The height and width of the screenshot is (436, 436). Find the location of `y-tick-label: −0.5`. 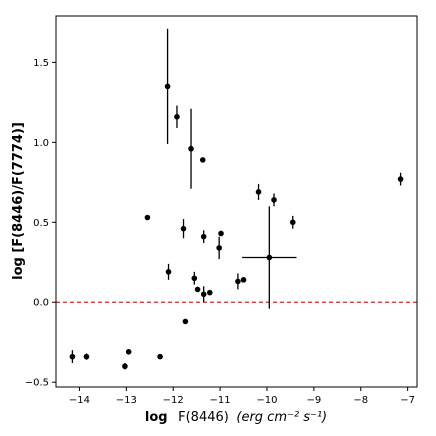

y-tick-label: −0.5 is located at coordinates (37, 383).